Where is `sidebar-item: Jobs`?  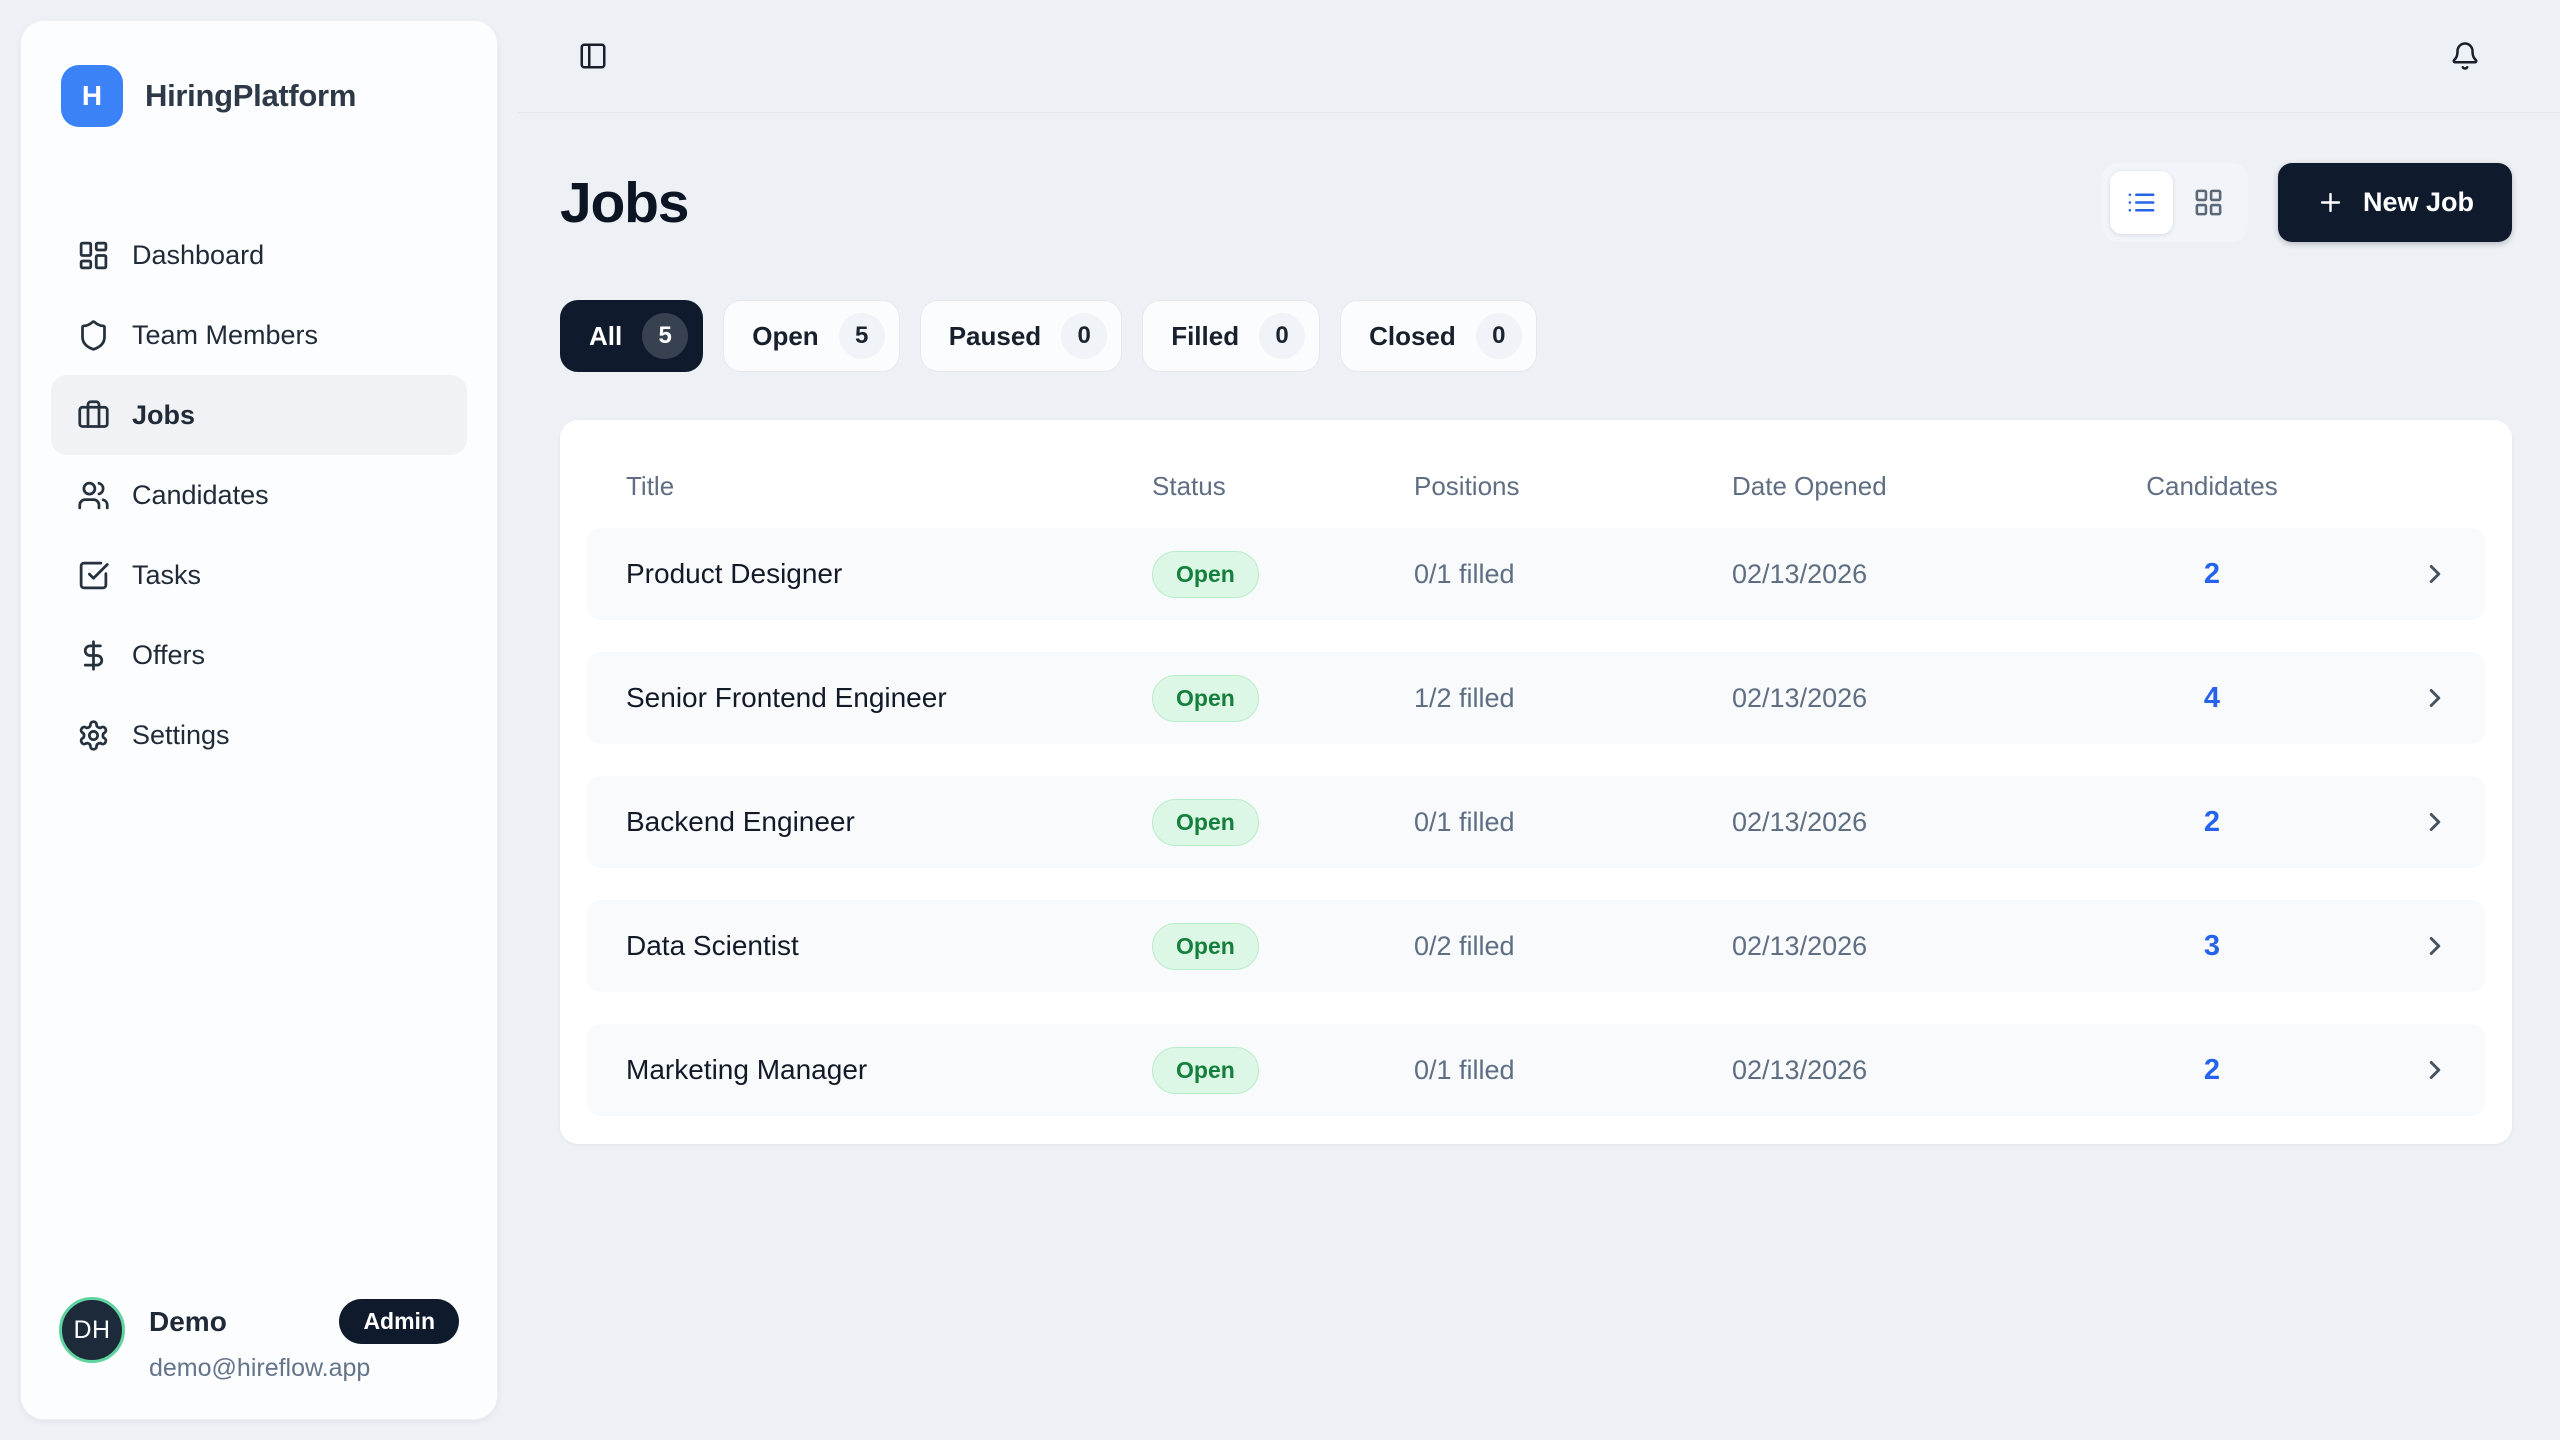 sidebar-item: Jobs is located at coordinates (259, 415).